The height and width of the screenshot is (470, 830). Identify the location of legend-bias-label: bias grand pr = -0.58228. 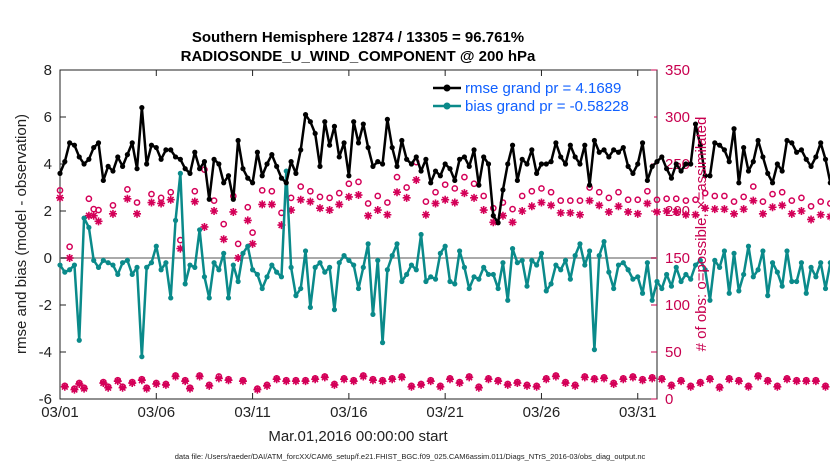
(547, 106).